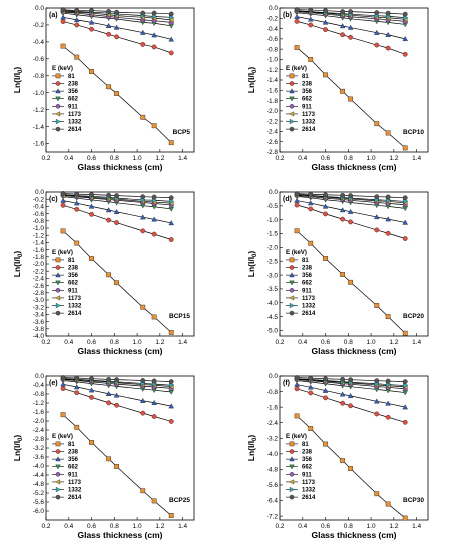 The height and width of the screenshot is (550, 465). I want to click on panel-label: (e), so click(53, 383).